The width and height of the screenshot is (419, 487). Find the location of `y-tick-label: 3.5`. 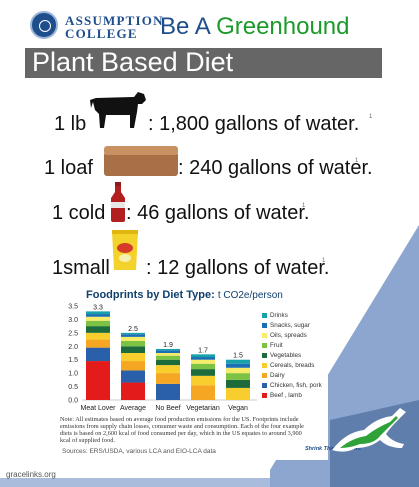

y-tick-label: 3.5 is located at coordinates (73, 307).